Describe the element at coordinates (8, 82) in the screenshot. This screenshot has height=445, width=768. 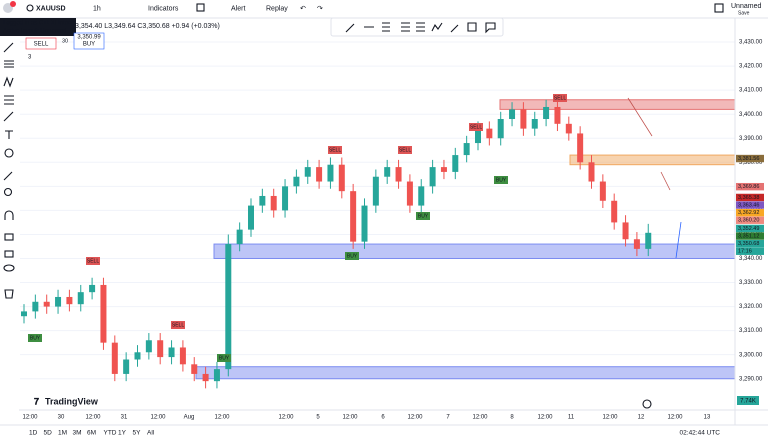
I see `pattern-tool` at that location.